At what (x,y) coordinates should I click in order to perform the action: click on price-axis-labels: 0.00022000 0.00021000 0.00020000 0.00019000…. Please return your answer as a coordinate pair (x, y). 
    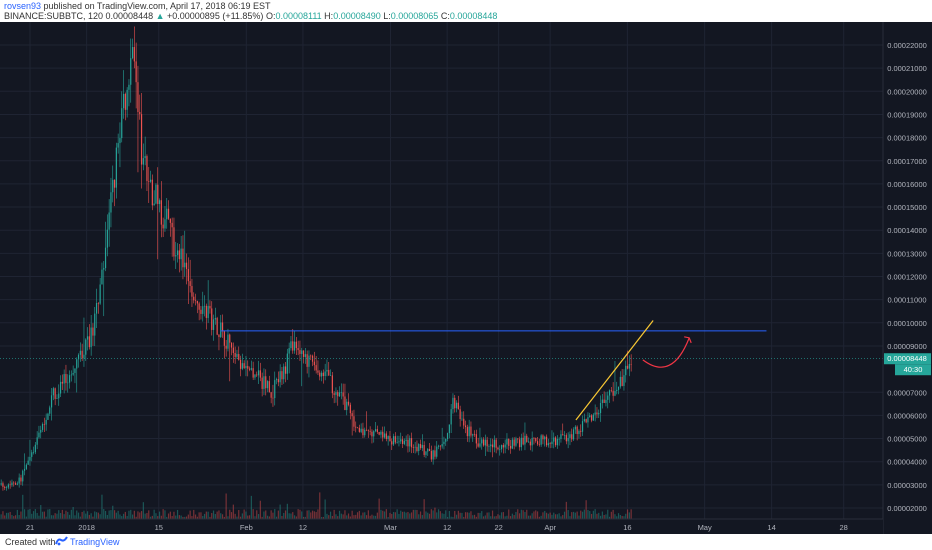
    Looking at the image, I should click on (907, 277).